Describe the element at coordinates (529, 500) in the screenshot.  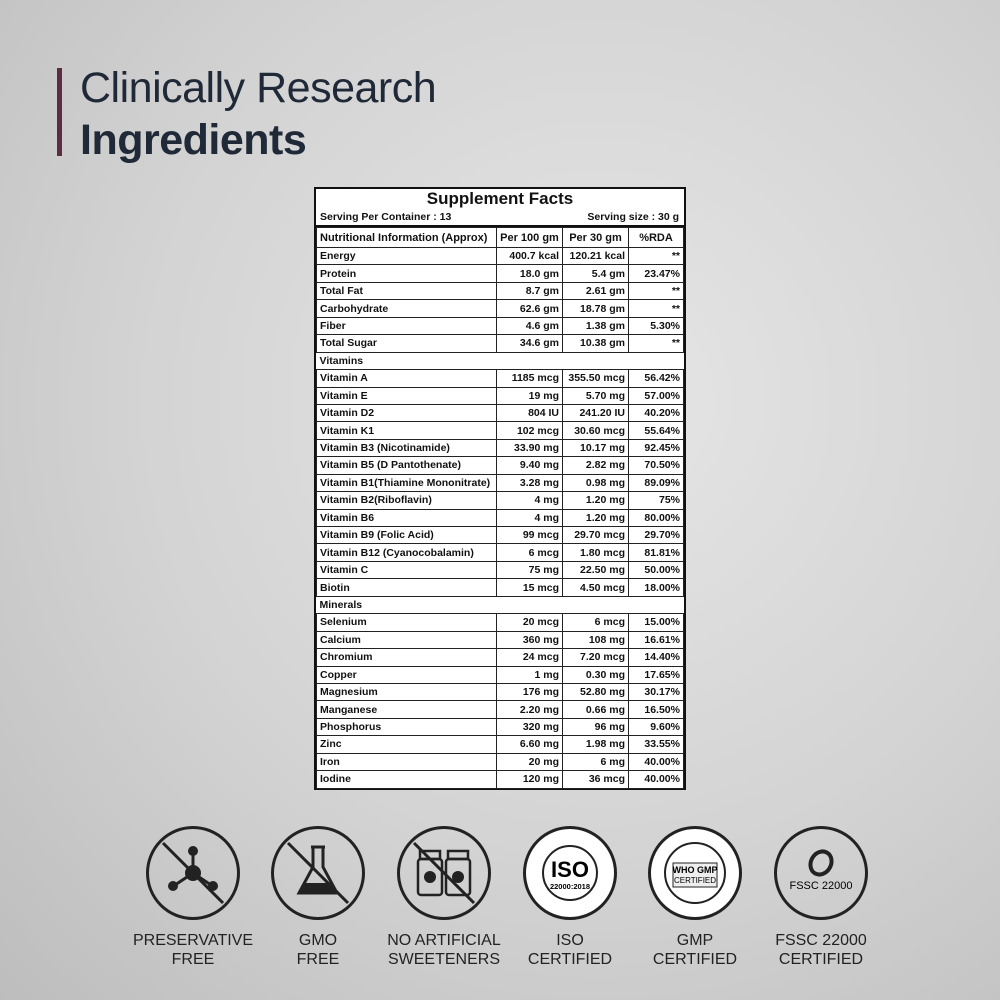
I see `per-100-value: 4 mg` at that location.